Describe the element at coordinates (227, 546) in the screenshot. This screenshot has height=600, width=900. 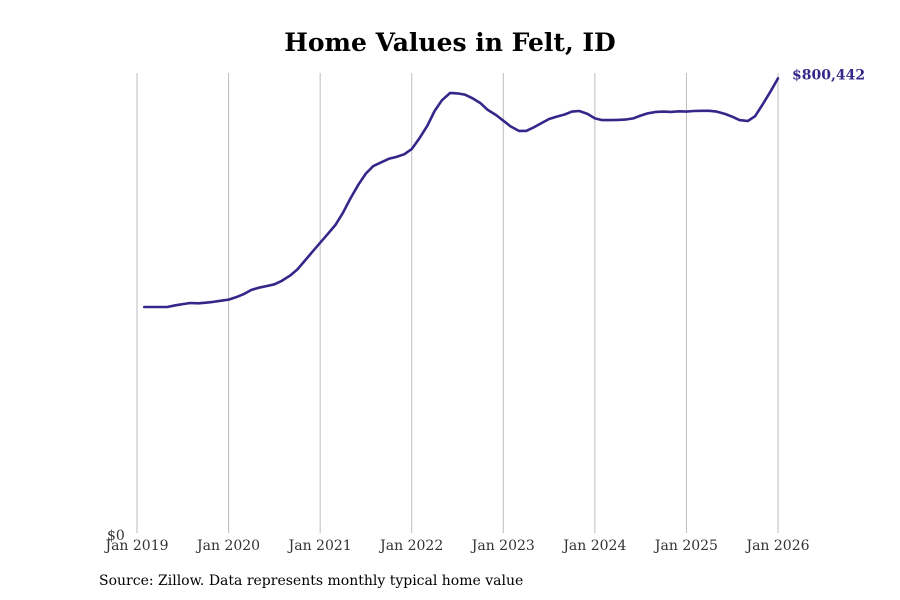
I see `x-tick-label: Jan 2020` at that location.